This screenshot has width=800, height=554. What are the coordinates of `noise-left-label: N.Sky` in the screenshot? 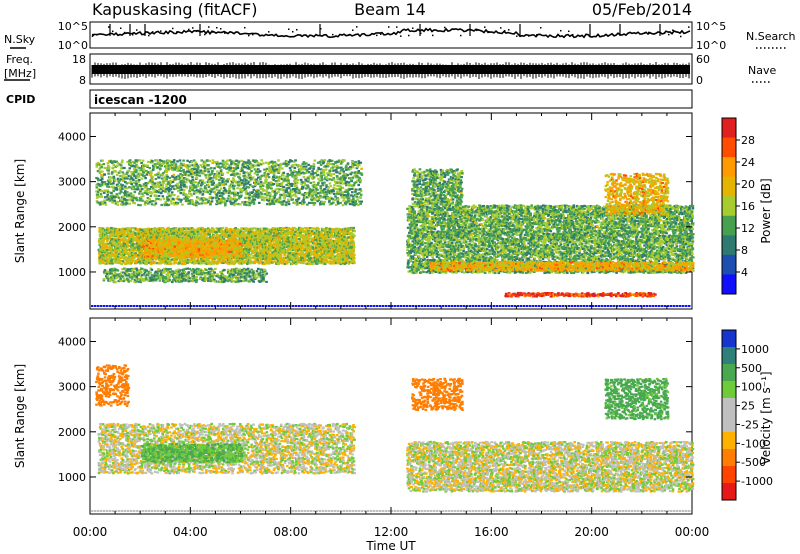 It's located at (20, 39).